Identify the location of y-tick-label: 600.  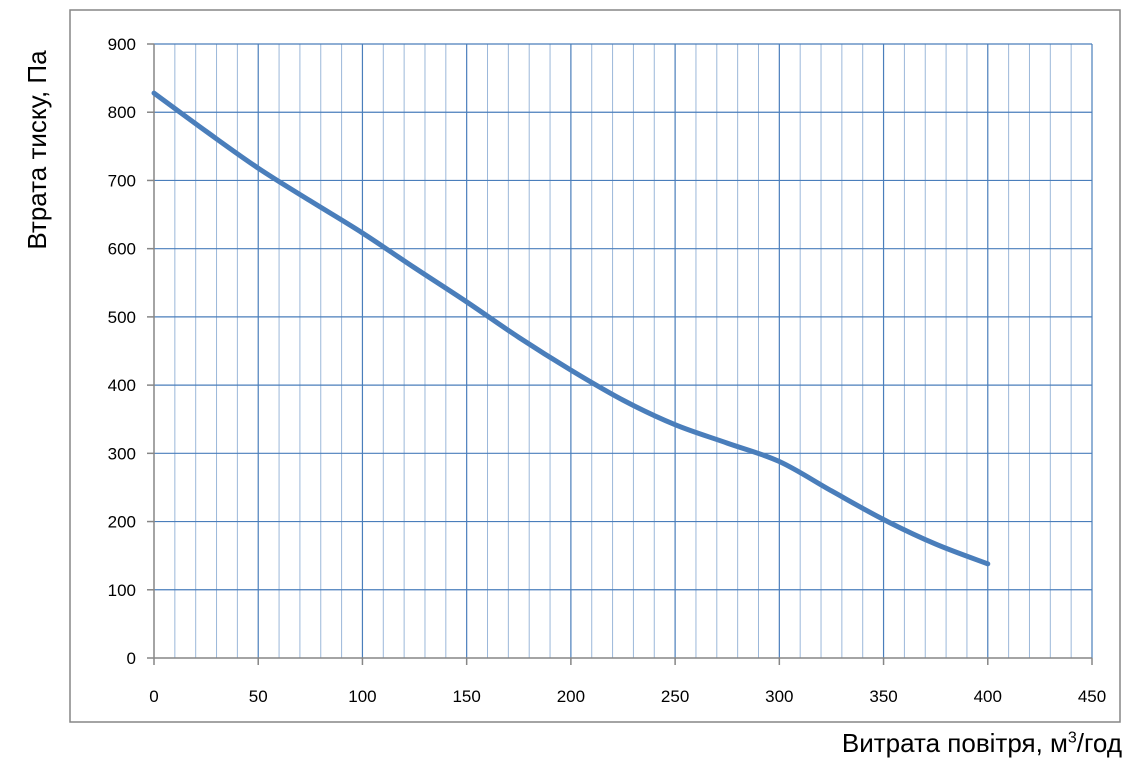
(122, 249).